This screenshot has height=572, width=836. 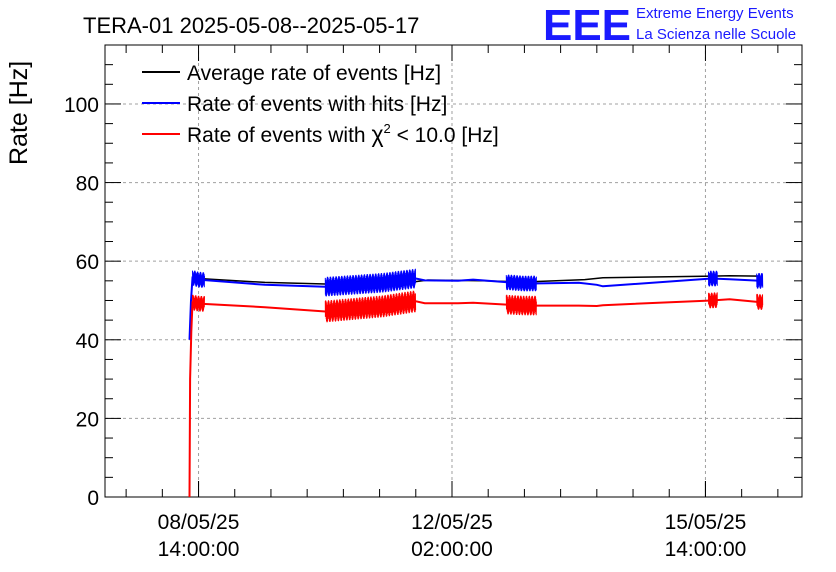 What do you see at coordinates (251, 25) in the screenshot?
I see `chart-title: TERA-01 2025-05-08--2025-05-17` at bounding box center [251, 25].